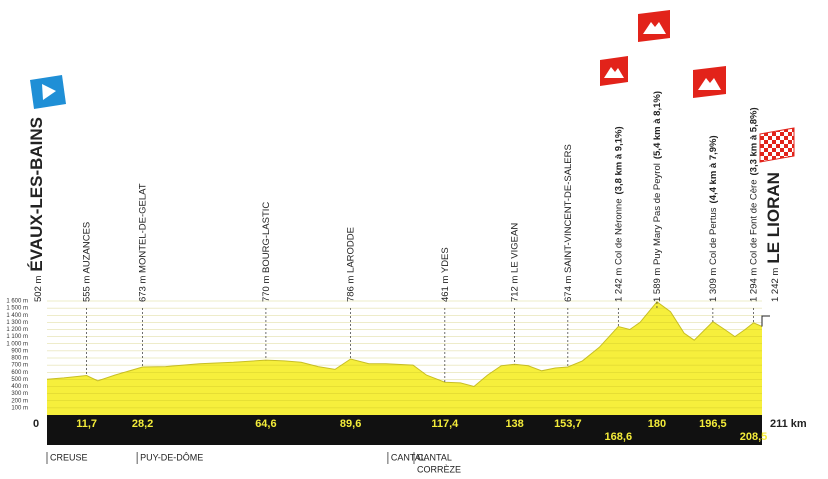 The height and width of the screenshot is (479, 828). I want to click on waypoint-name: 786 m LARODDE, so click(350, 264).